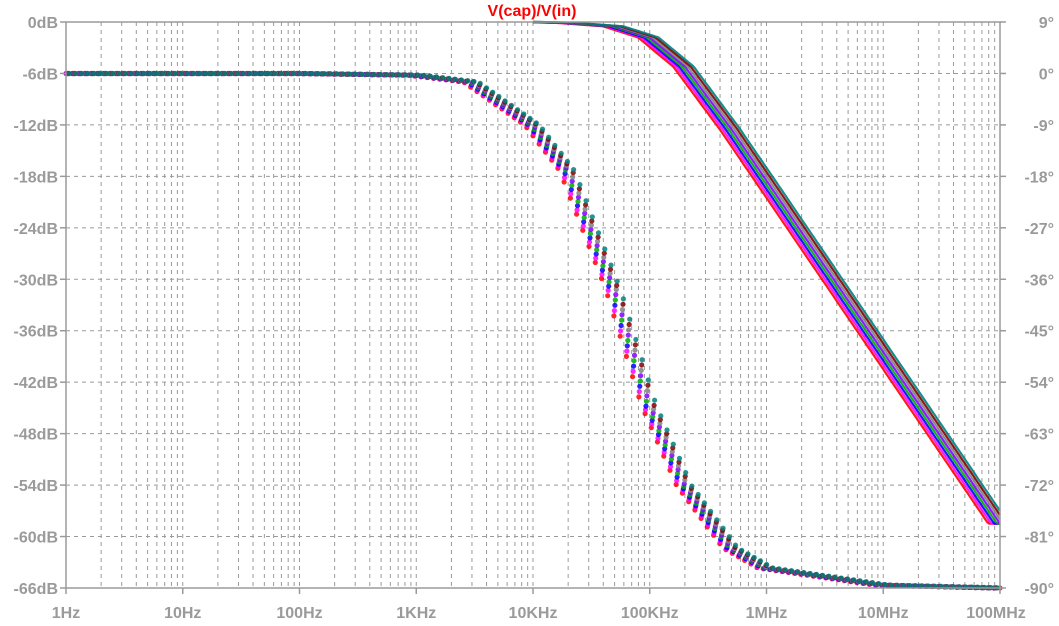  What do you see at coordinates (996, 613) in the screenshot?
I see `x-tick-label: 100MHz` at bounding box center [996, 613].